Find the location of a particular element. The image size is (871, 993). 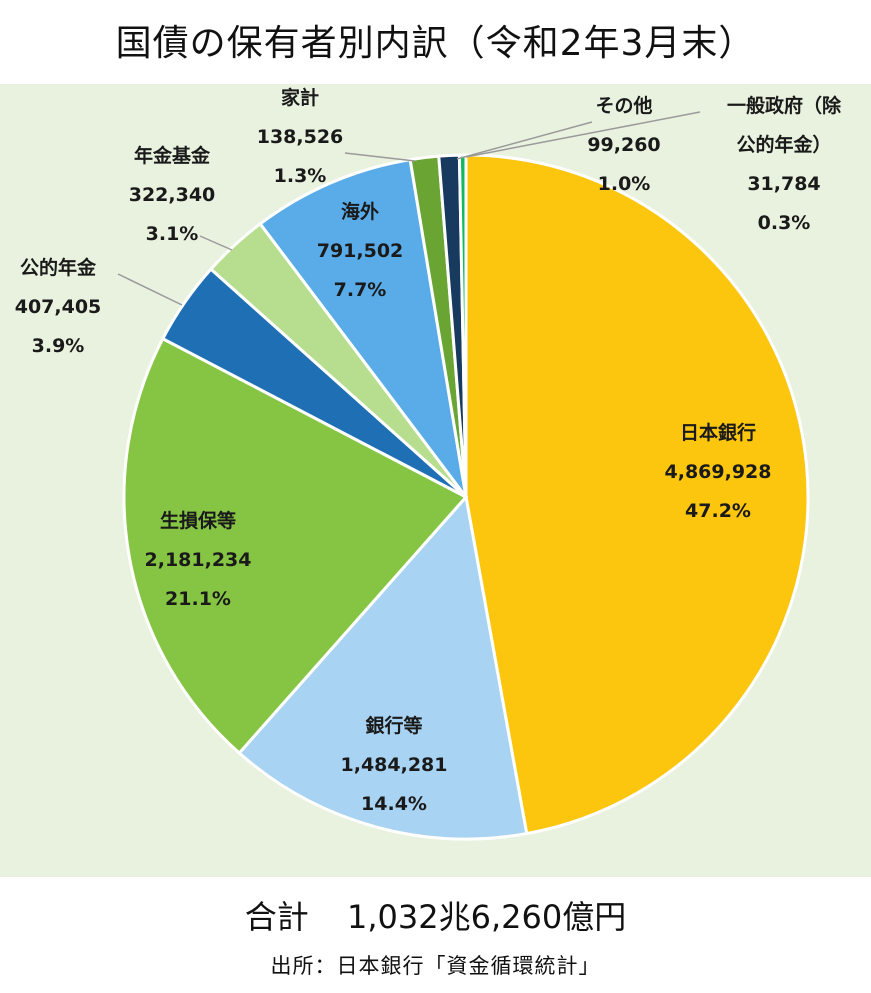

slice-value: 2,181,234 is located at coordinates (198, 560).